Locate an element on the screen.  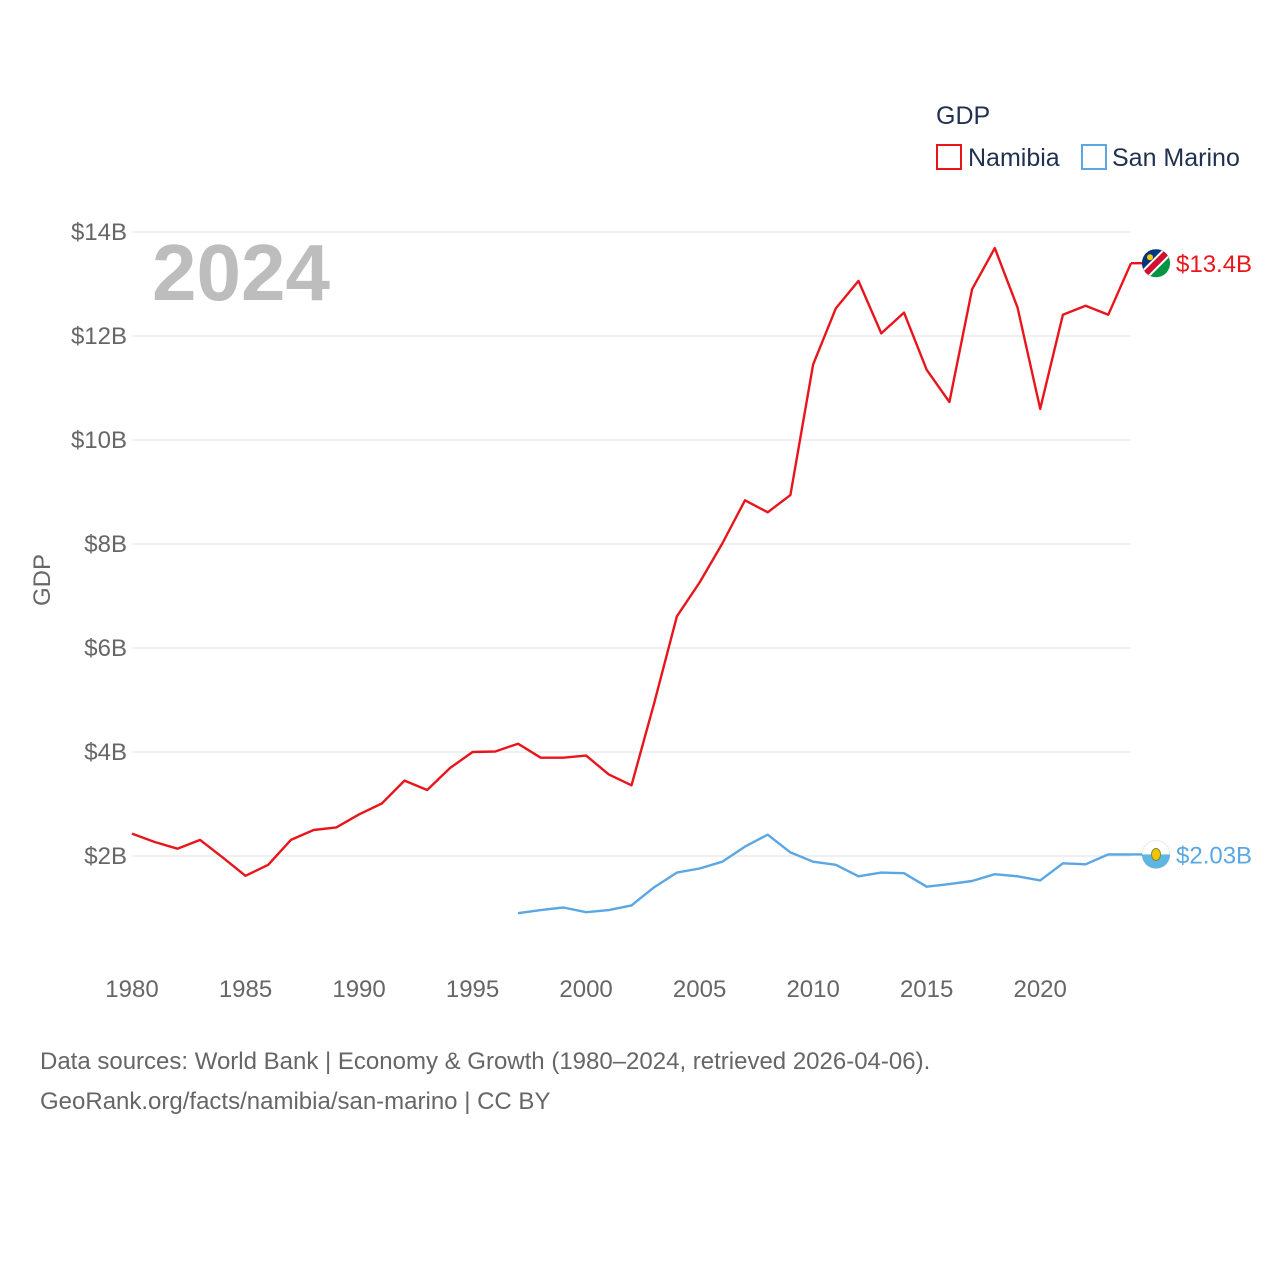
legend-title: GDP is located at coordinates (963, 116).